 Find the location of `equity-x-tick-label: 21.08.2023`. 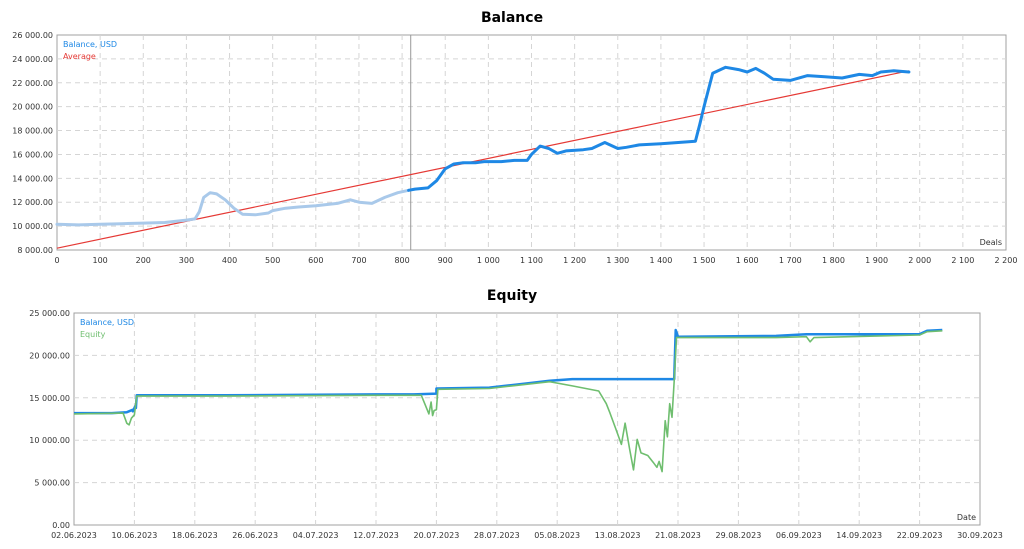

equity-x-tick-label: 21.08.2023 is located at coordinates (678, 535).